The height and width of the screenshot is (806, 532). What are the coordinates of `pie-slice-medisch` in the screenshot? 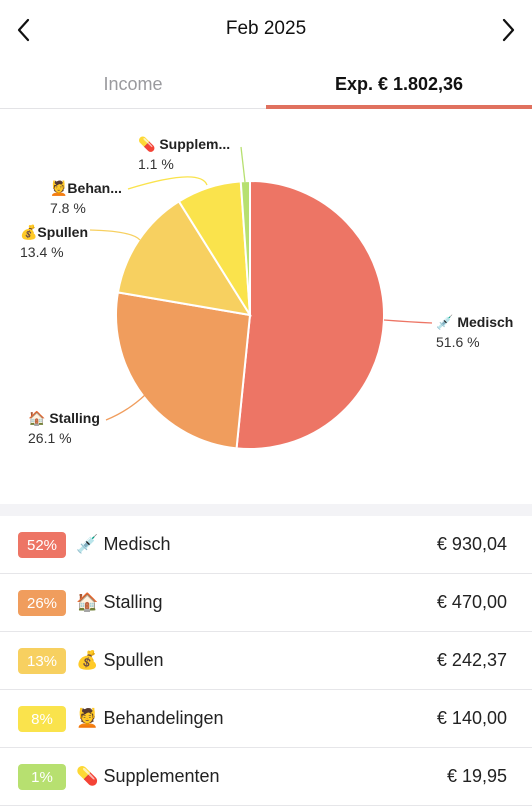 It's located at (310, 314).